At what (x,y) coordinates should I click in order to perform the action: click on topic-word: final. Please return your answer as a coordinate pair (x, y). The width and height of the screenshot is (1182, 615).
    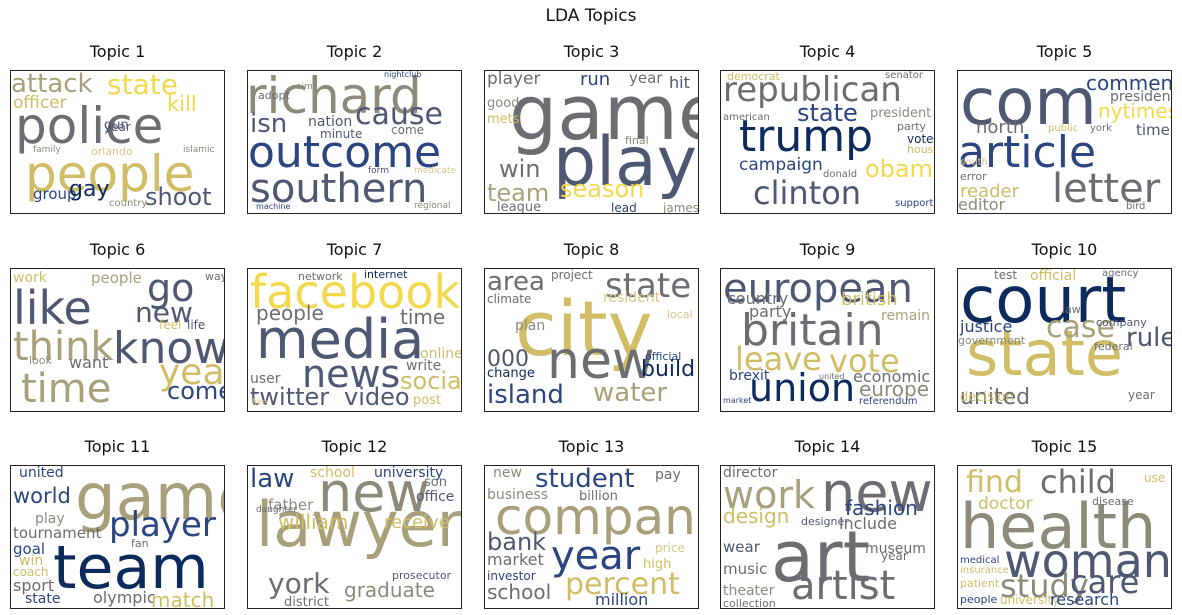
    Looking at the image, I should click on (637, 140).